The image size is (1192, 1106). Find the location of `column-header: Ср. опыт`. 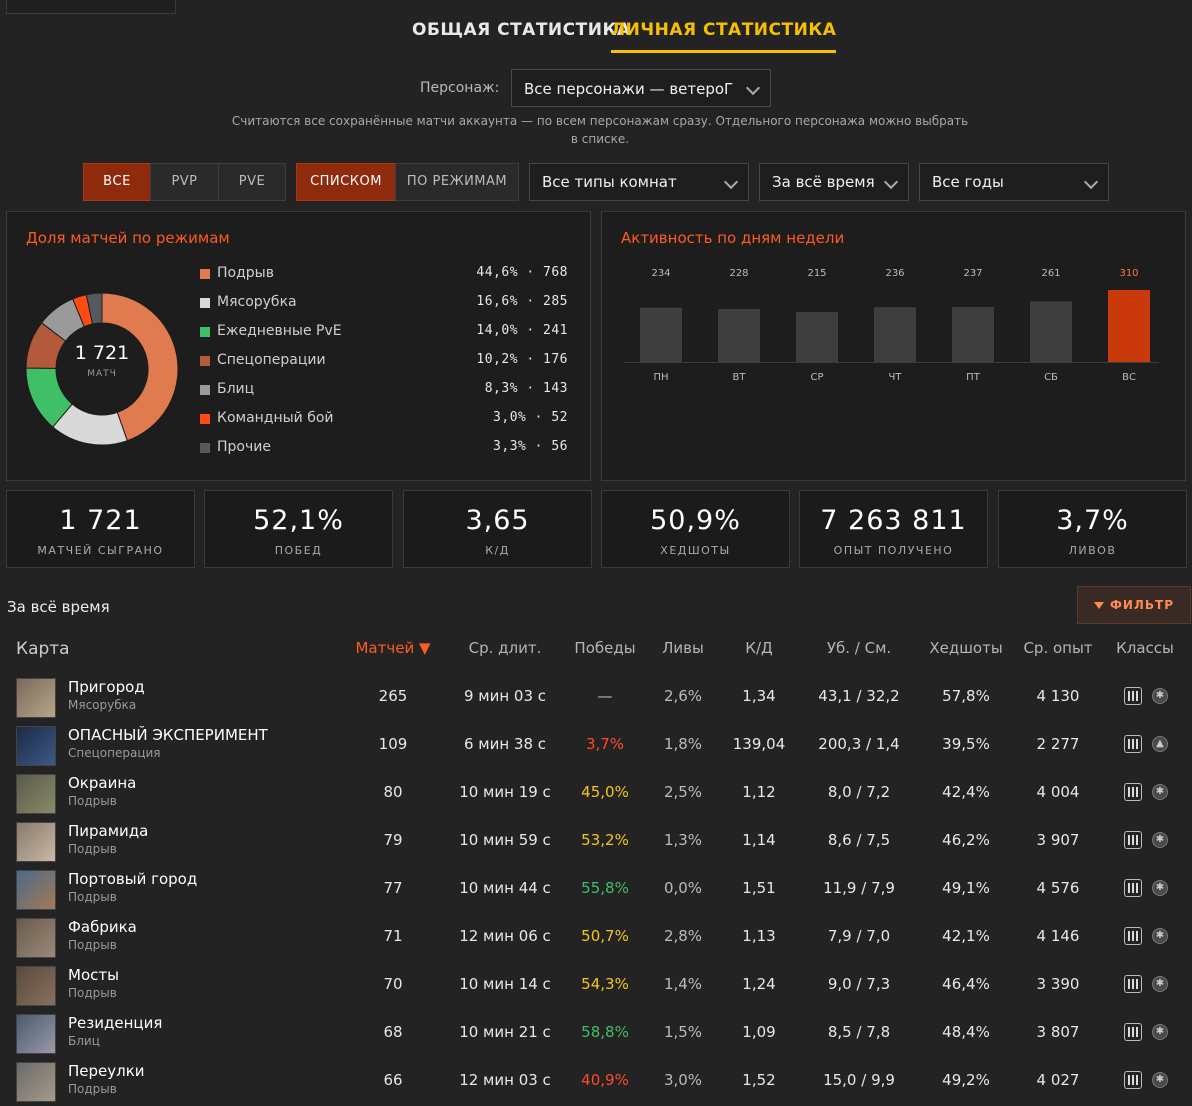

column-header: Ср. опыт is located at coordinates (1058, 648).